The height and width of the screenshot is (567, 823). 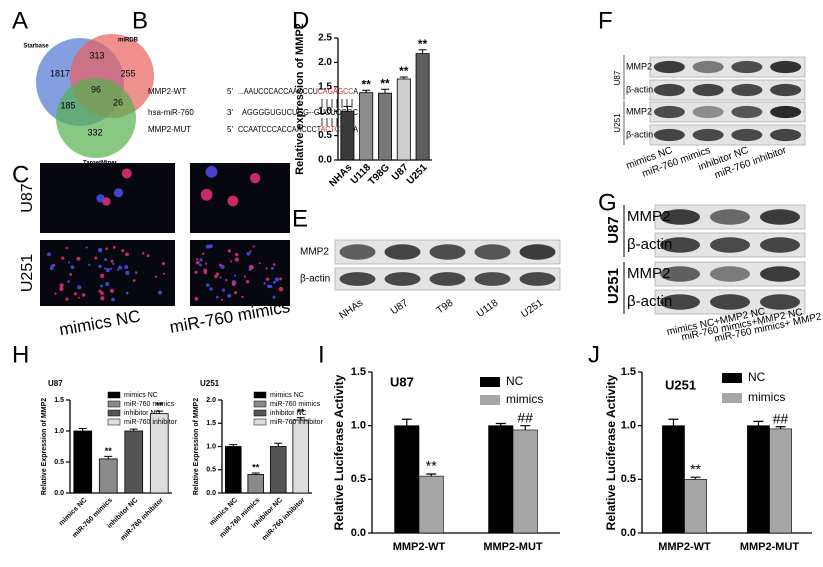 I want to click on lane-label: NHAs, so click(x=352, y=310).